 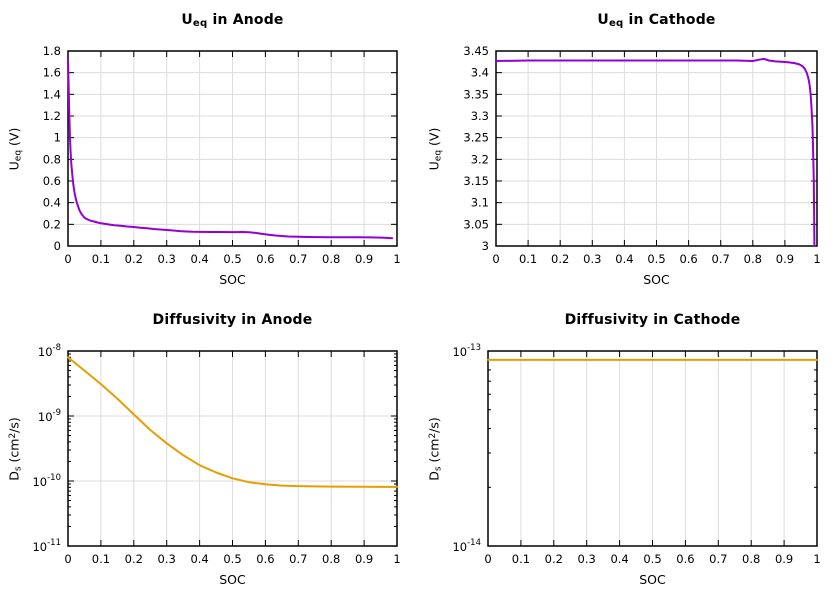 I want to click on svg-text: 3.15, so click(x=476, y=181).